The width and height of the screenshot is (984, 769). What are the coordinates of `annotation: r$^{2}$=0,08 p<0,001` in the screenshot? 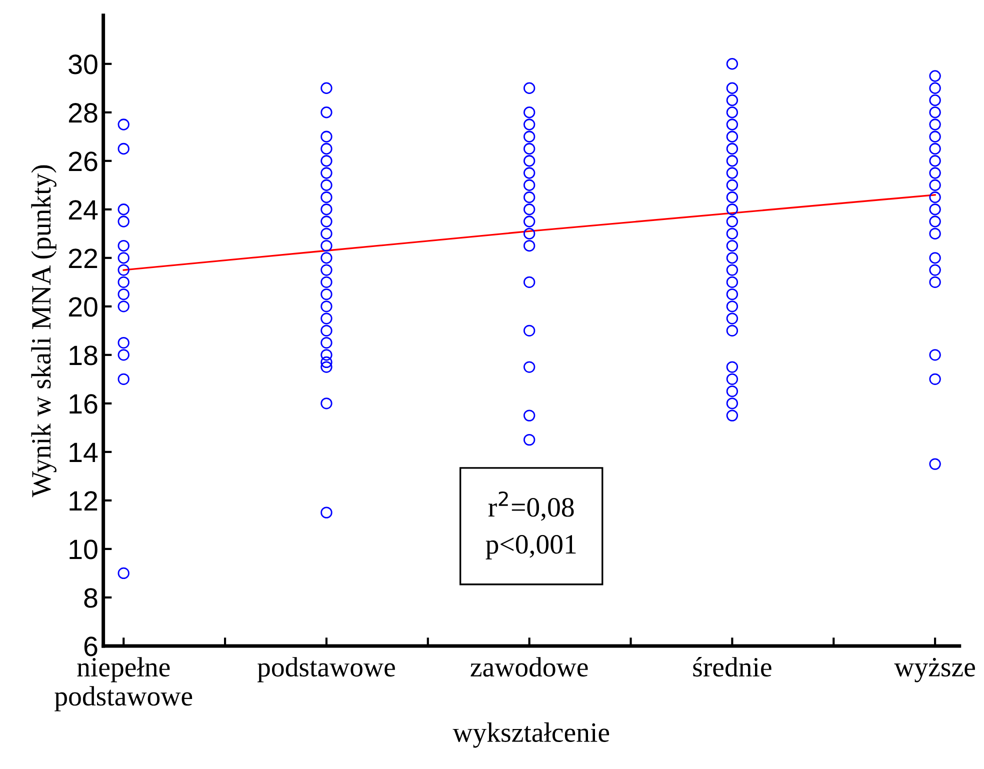 It's located at (531, 525).